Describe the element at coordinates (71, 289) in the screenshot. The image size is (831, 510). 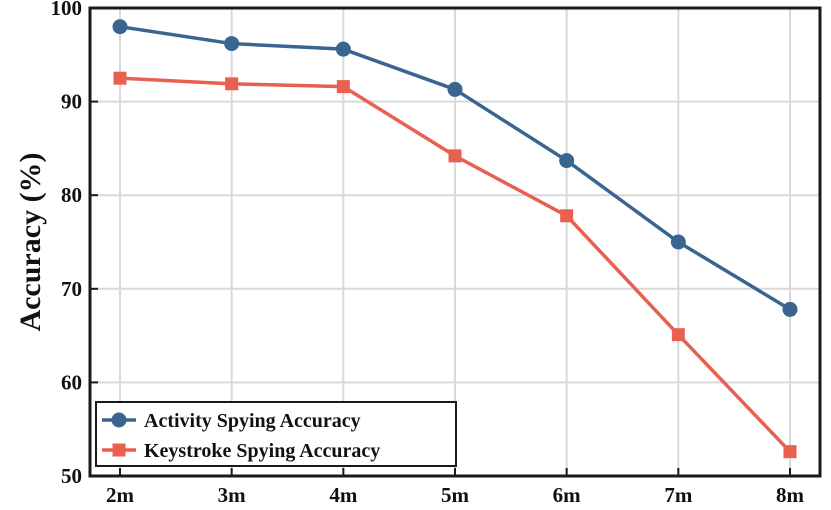
I see `y-tick-label: 70` at that location.